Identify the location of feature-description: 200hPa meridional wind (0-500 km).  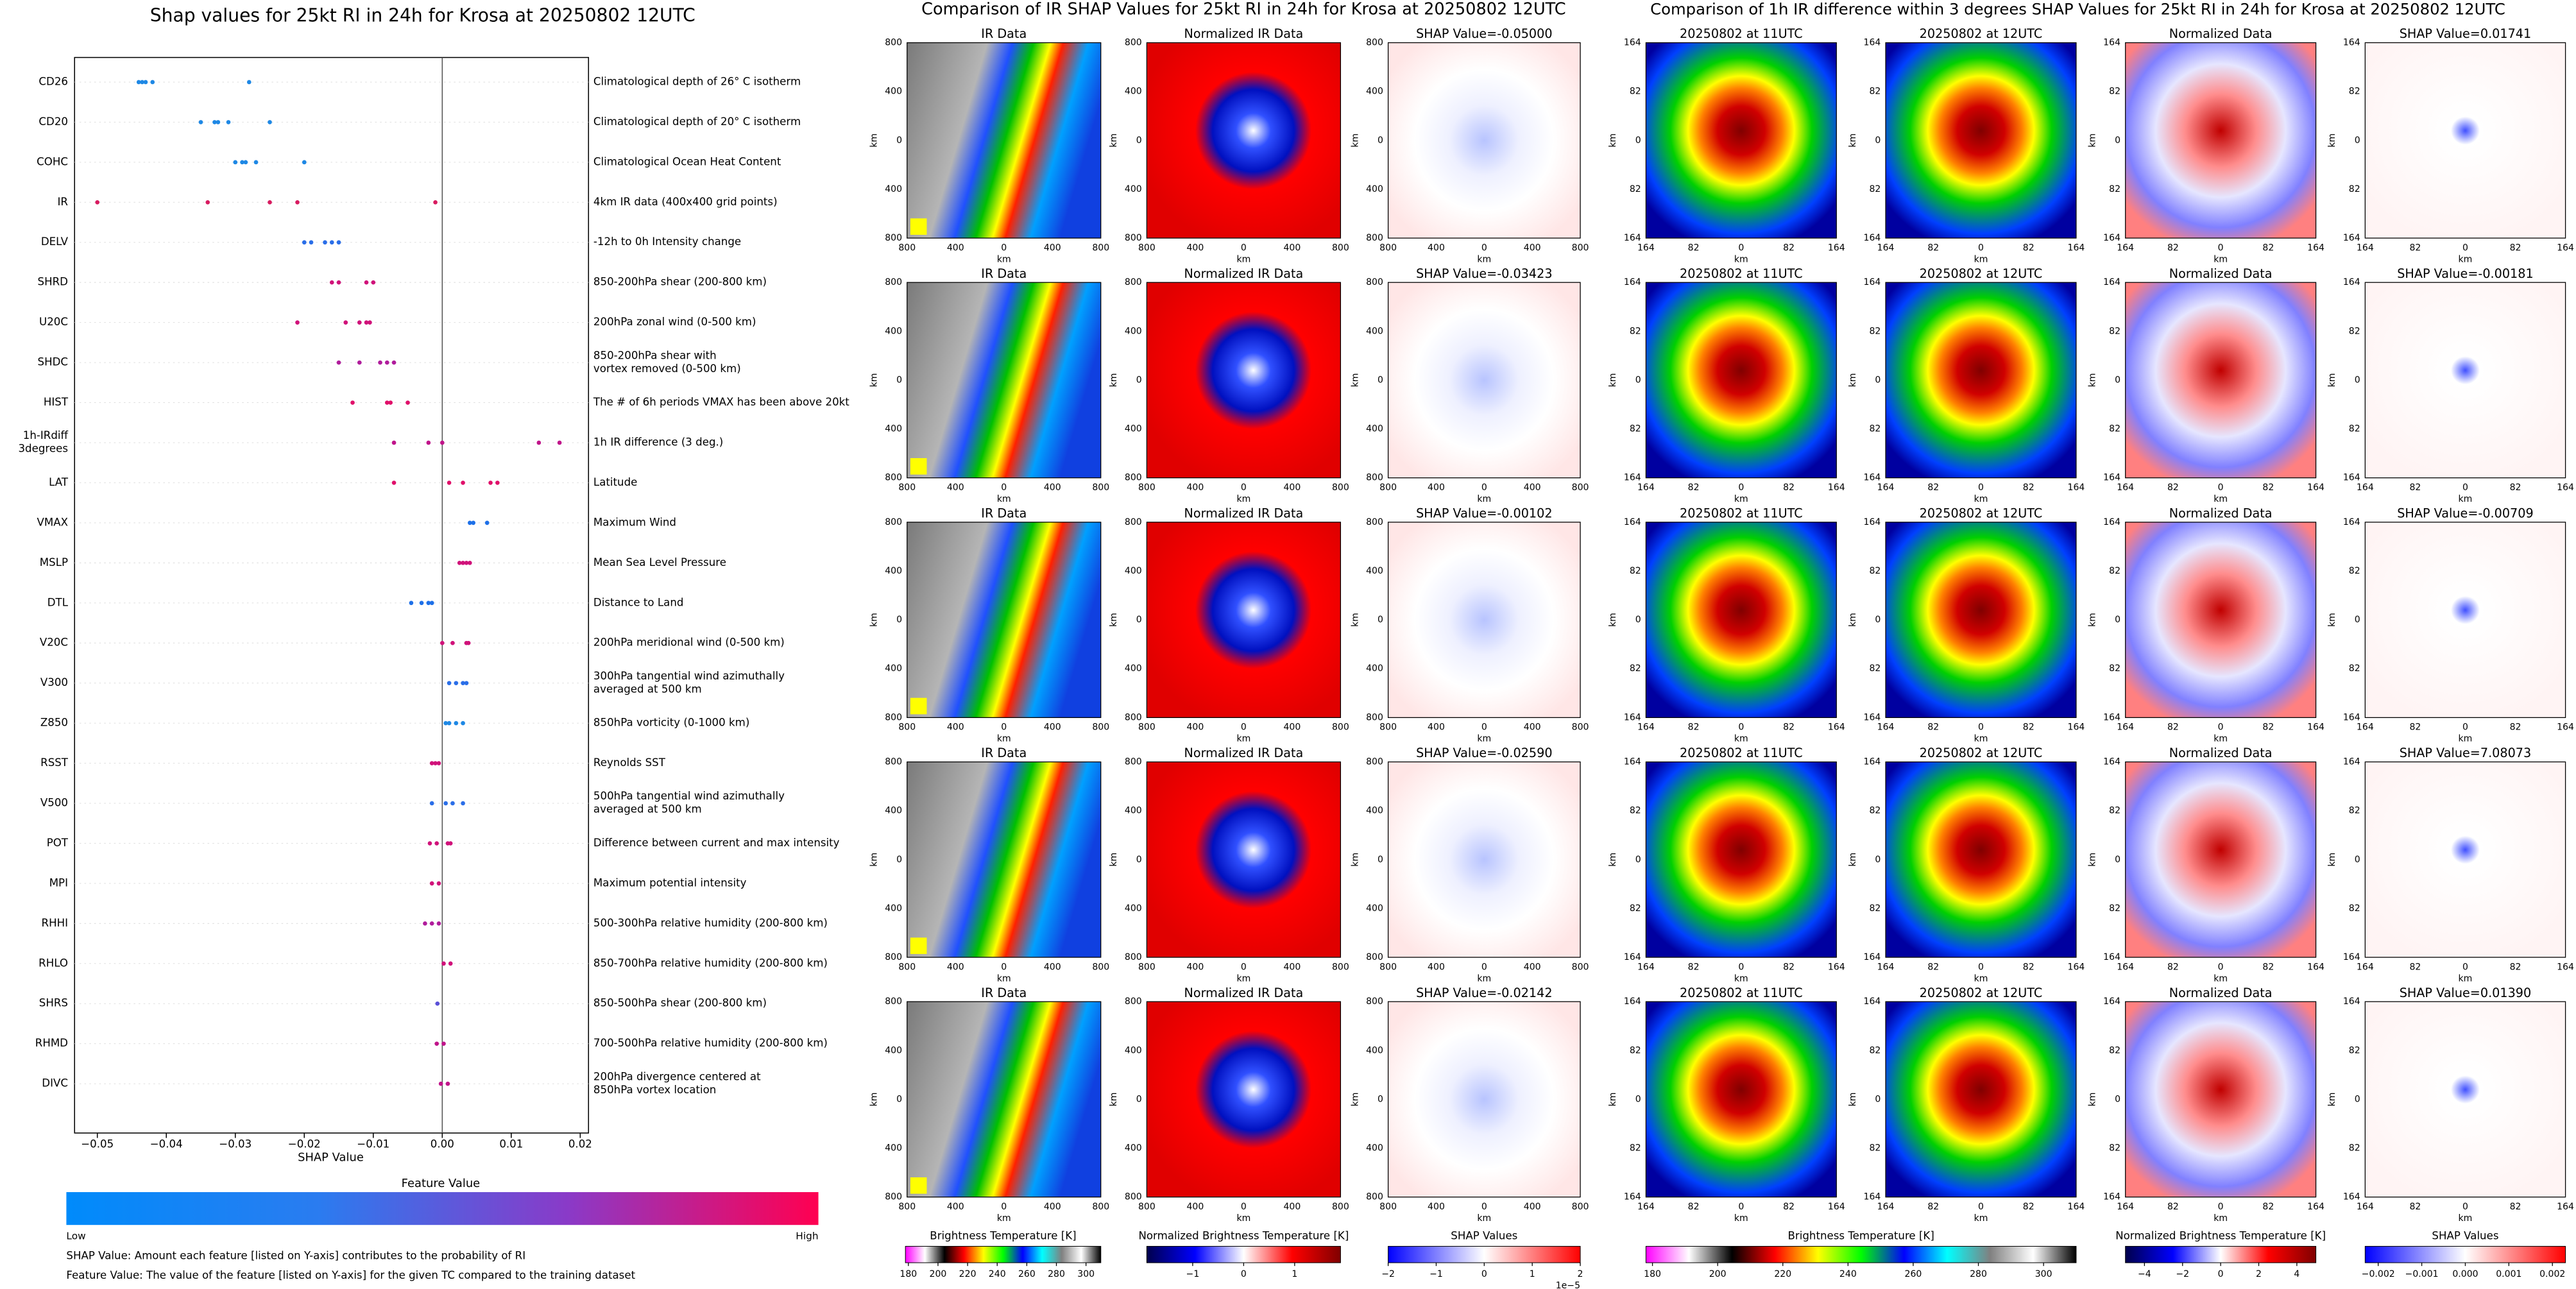
(689, 642).